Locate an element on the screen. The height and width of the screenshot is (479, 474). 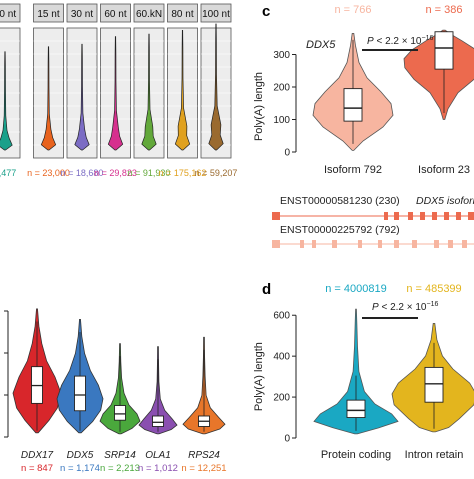
n-label: n = 386 is located at coordinates (443, 10).